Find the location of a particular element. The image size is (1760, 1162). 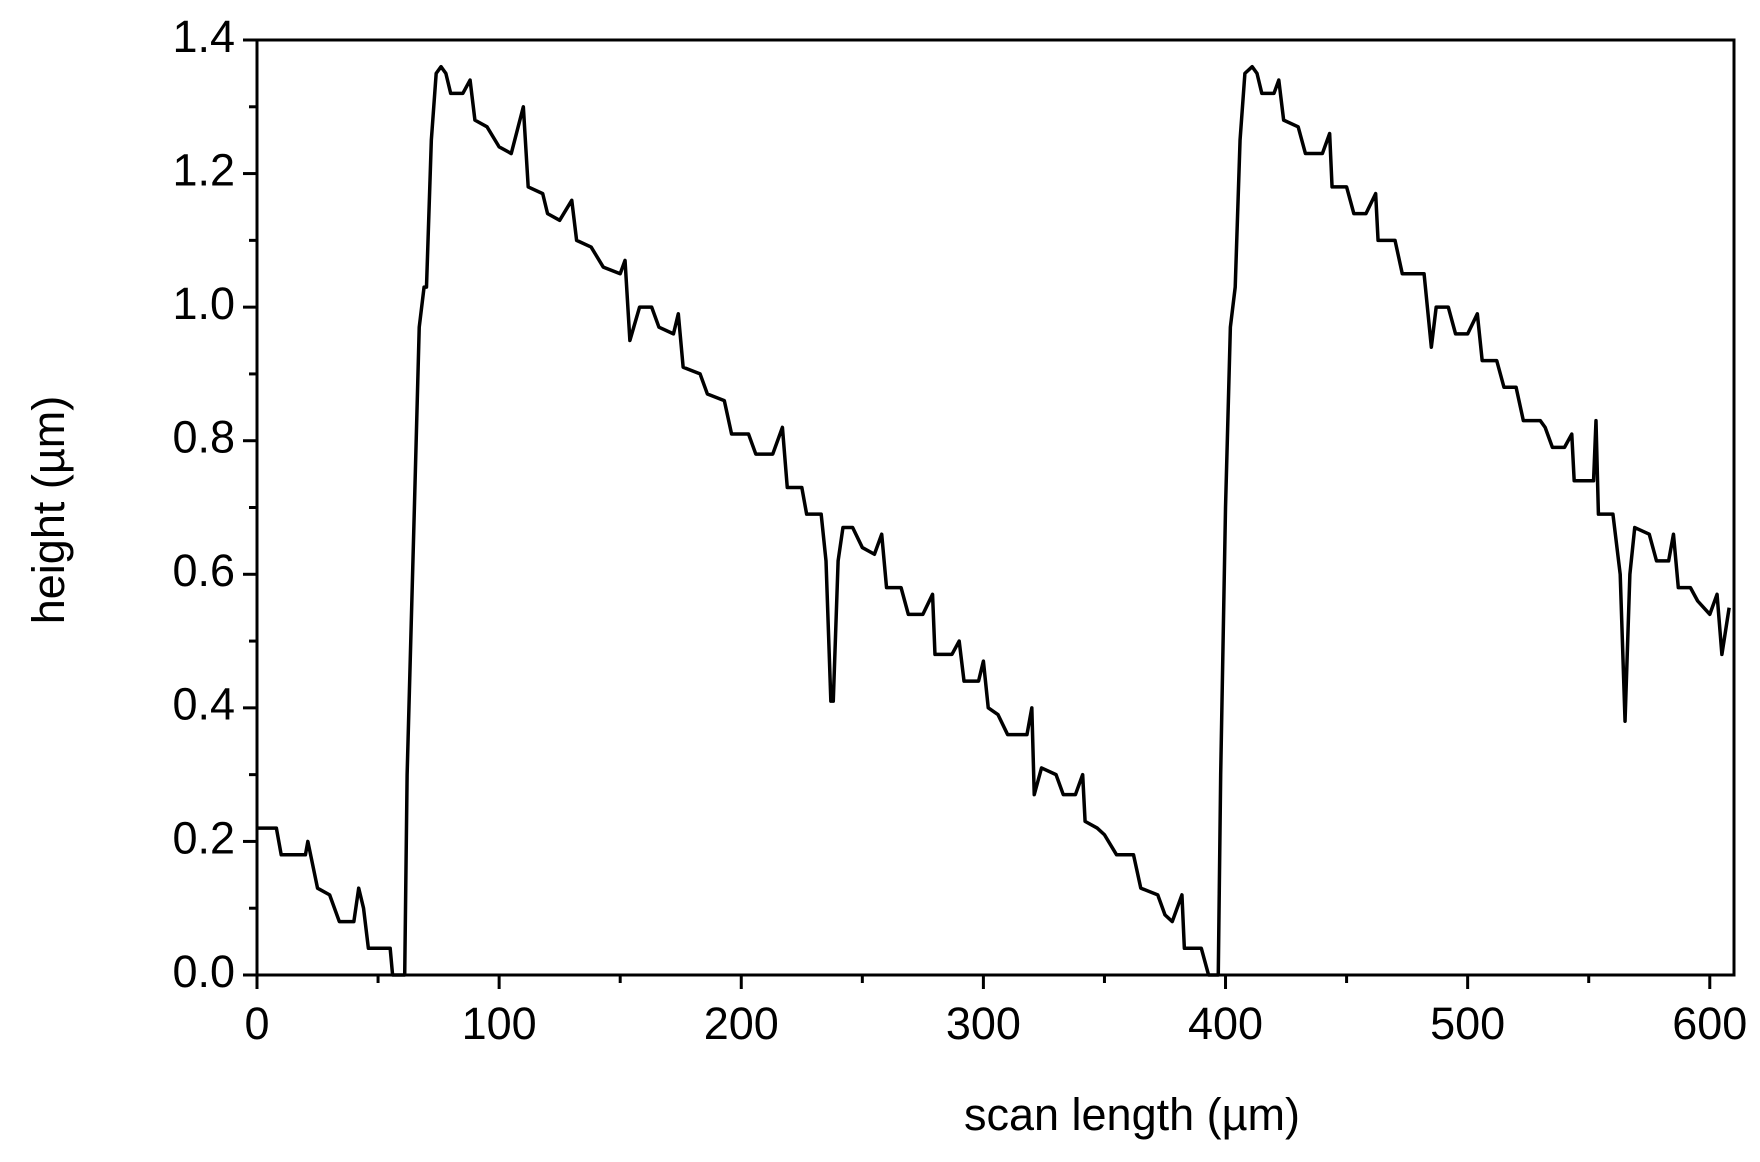

y-tick-label: 1.0 is located at coordinates (203, 303).